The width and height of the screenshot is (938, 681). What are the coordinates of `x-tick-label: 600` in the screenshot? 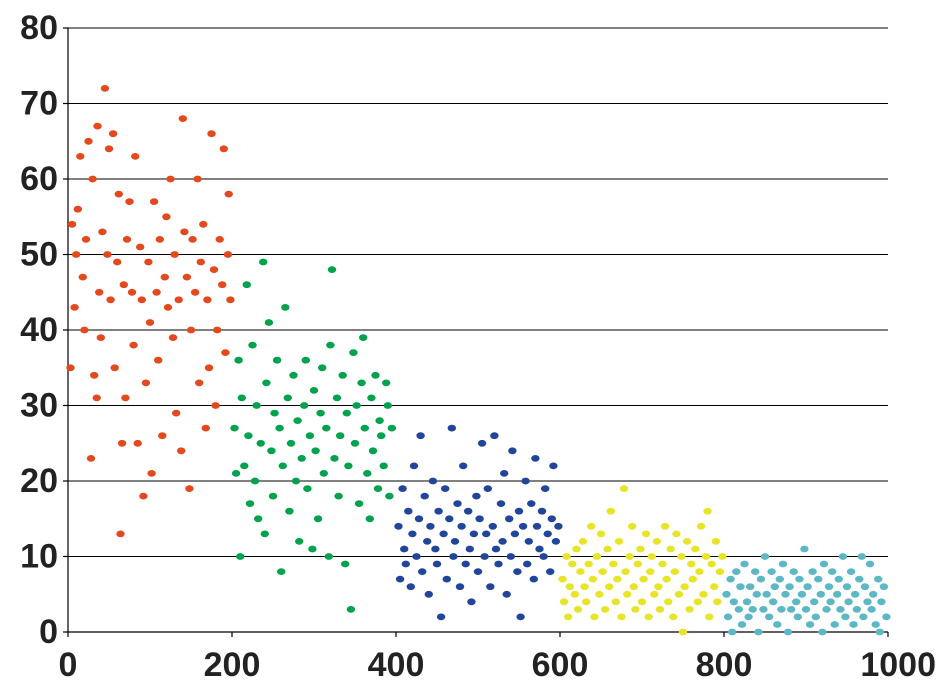 It's located at (560, 663).